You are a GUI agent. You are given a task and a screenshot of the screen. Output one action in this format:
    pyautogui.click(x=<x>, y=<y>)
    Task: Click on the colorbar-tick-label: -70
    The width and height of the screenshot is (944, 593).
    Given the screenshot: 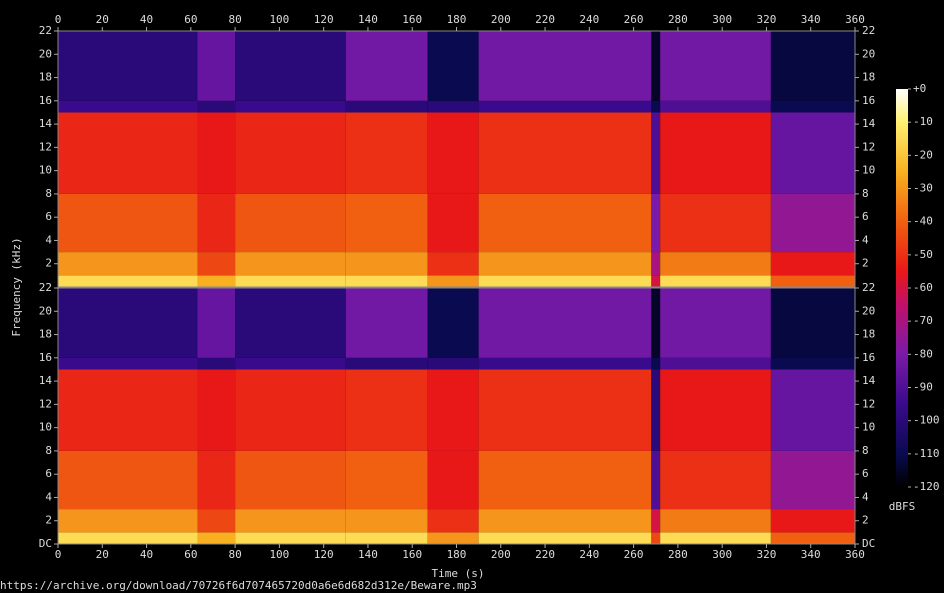 What is the action you would take?
    pyautogui.click(x=923, y=320)
    